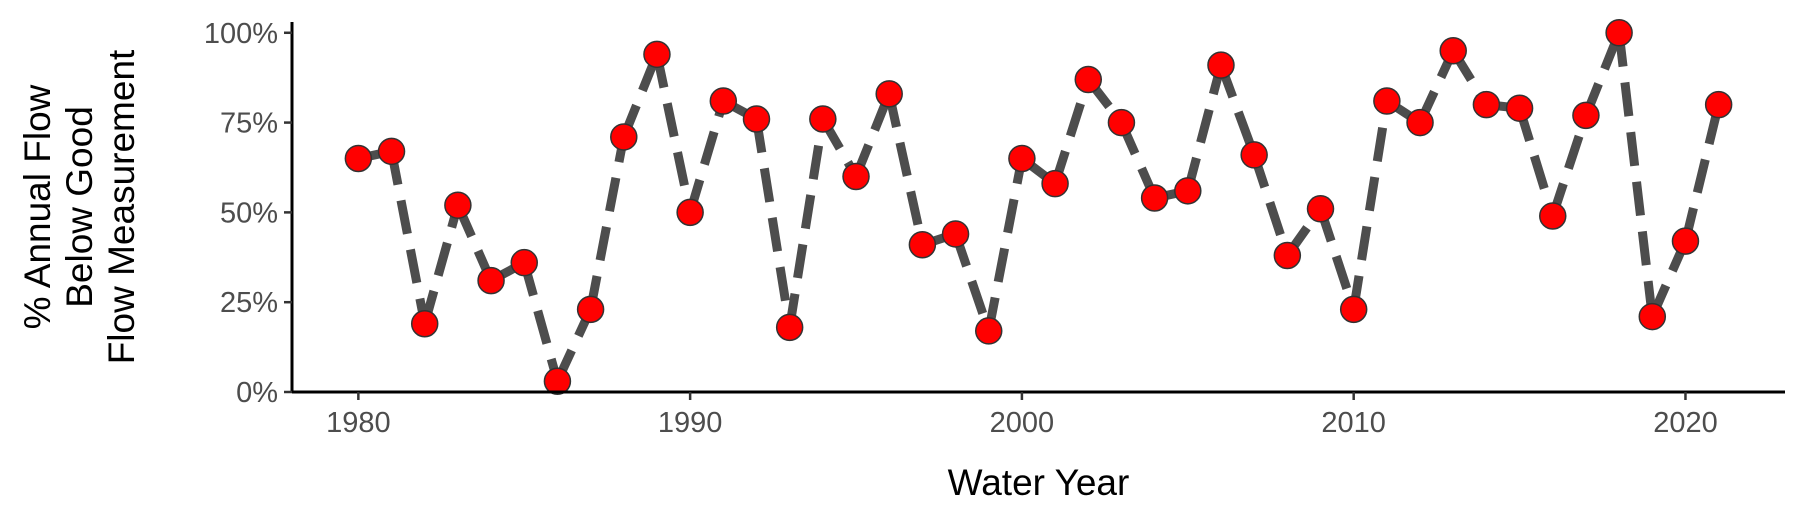 This screenshot has width=1800, height=525. What do you see at coordinates (690, 423) in the screenshot?
I see `x-tick-label: 1990` at bounding box center [690, 423].